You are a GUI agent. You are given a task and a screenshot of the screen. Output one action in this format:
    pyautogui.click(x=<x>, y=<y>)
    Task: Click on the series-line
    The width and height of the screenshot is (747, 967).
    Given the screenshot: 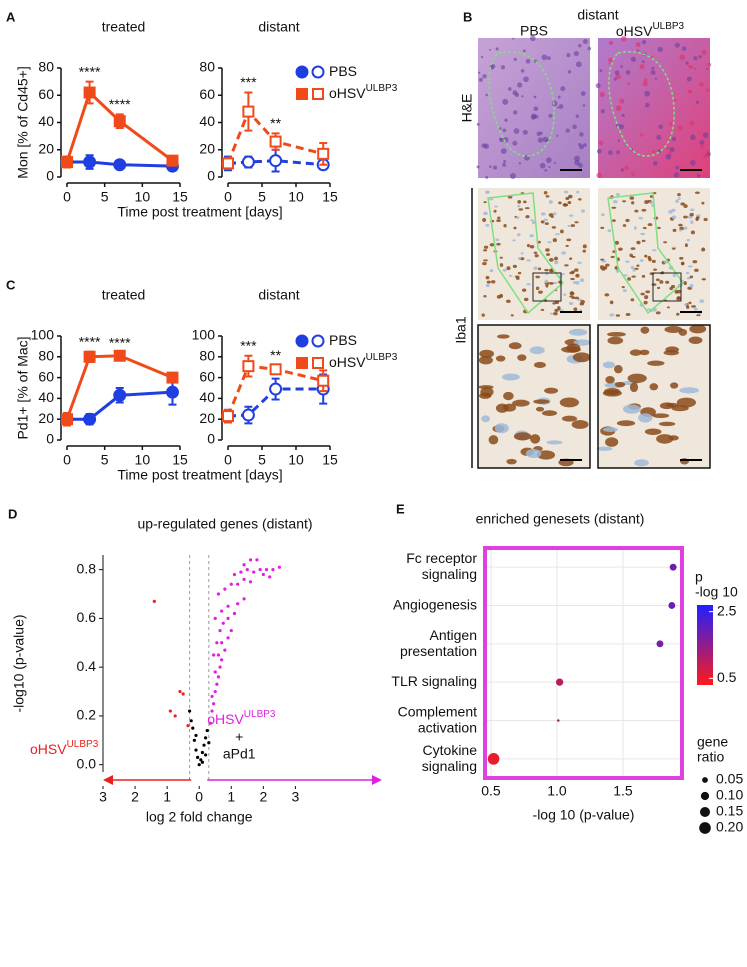 What is the action you would take?
    pyautogui.click(x=119, y=126)
    